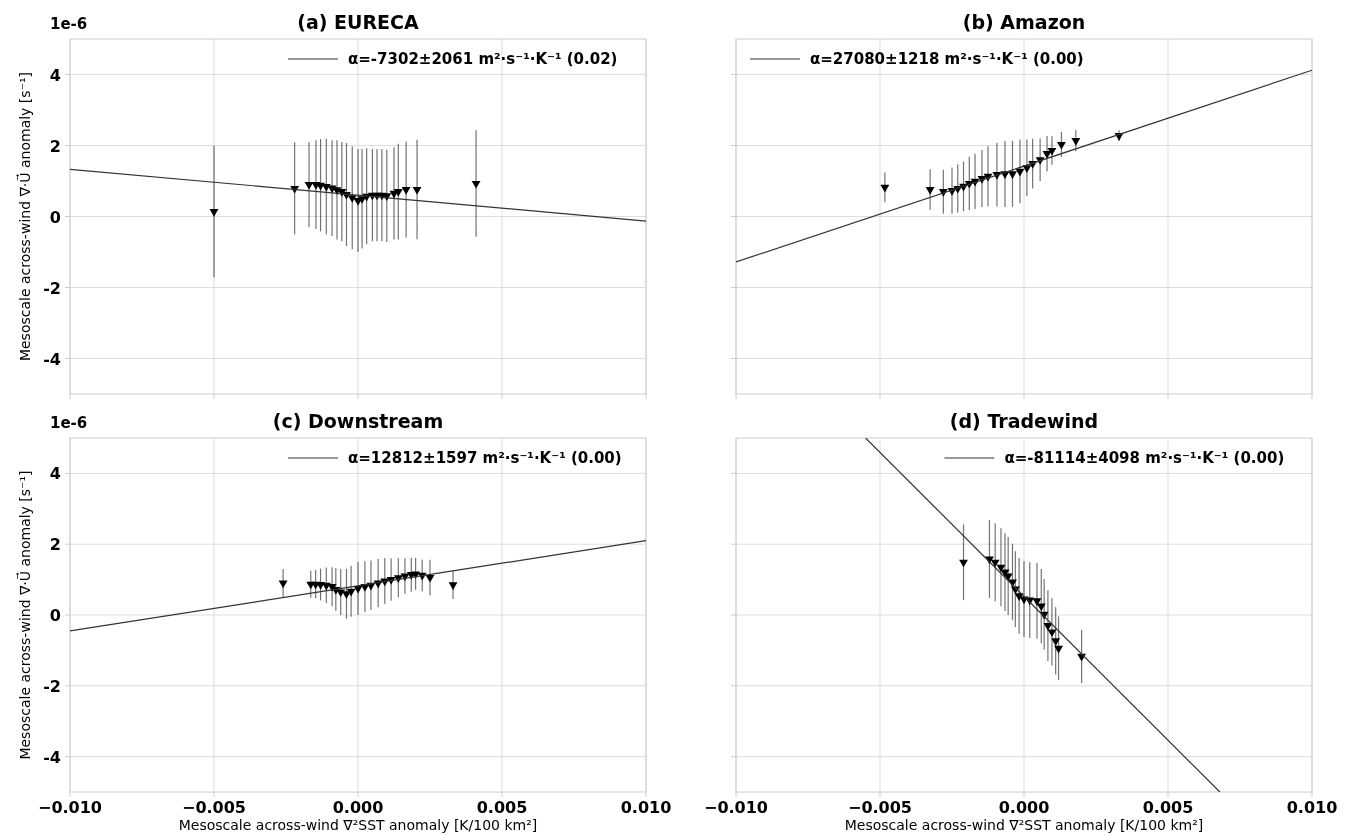  I want to click on chart-title: (b) Amazon, so click(1024, 22).